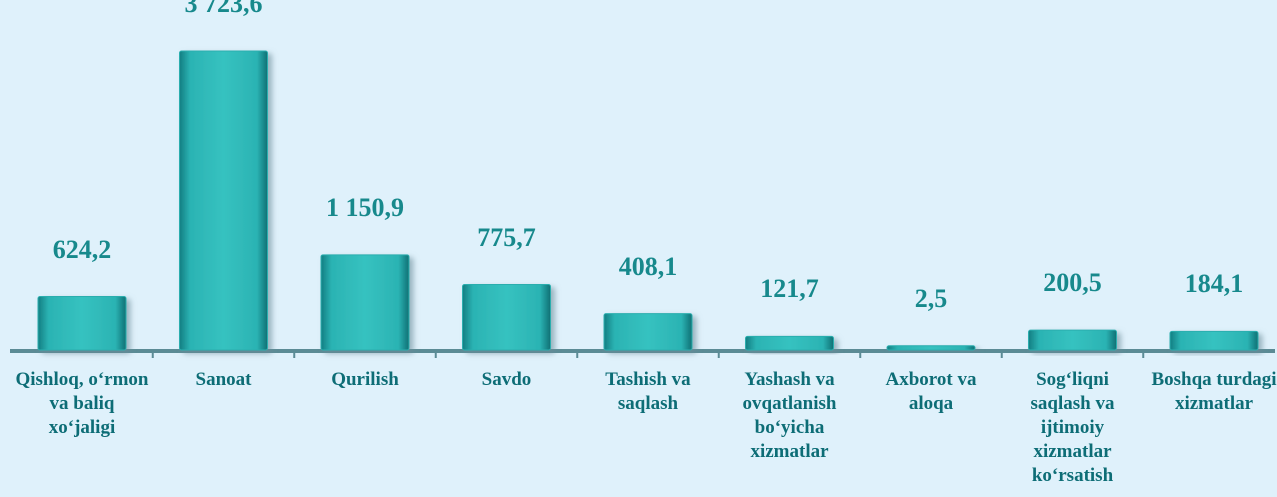 The height and width of the screenshot is (497, 1277). Describe the element at coordinates (82, 249) in the screenshot. I see `data-label: 624,2` at that location.